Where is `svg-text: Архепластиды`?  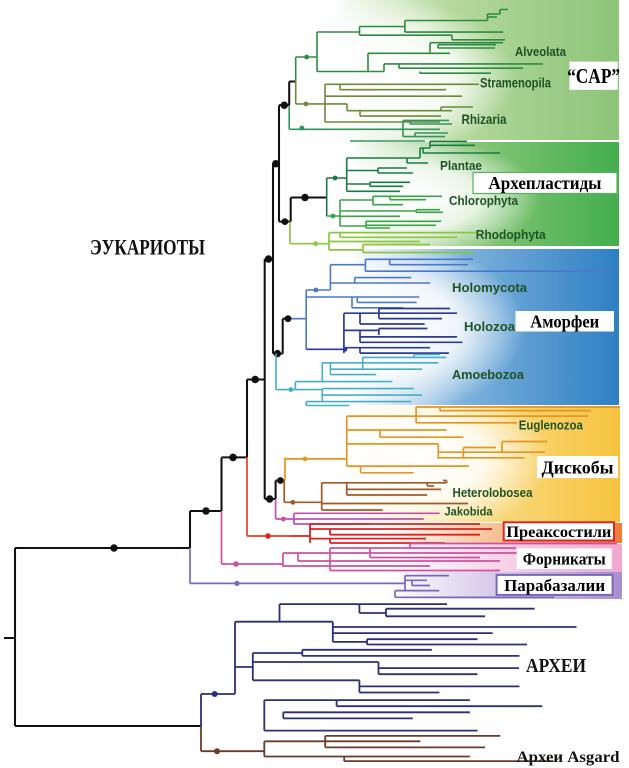
svg-text: Архепластиды is located at coordinates (545, 183).